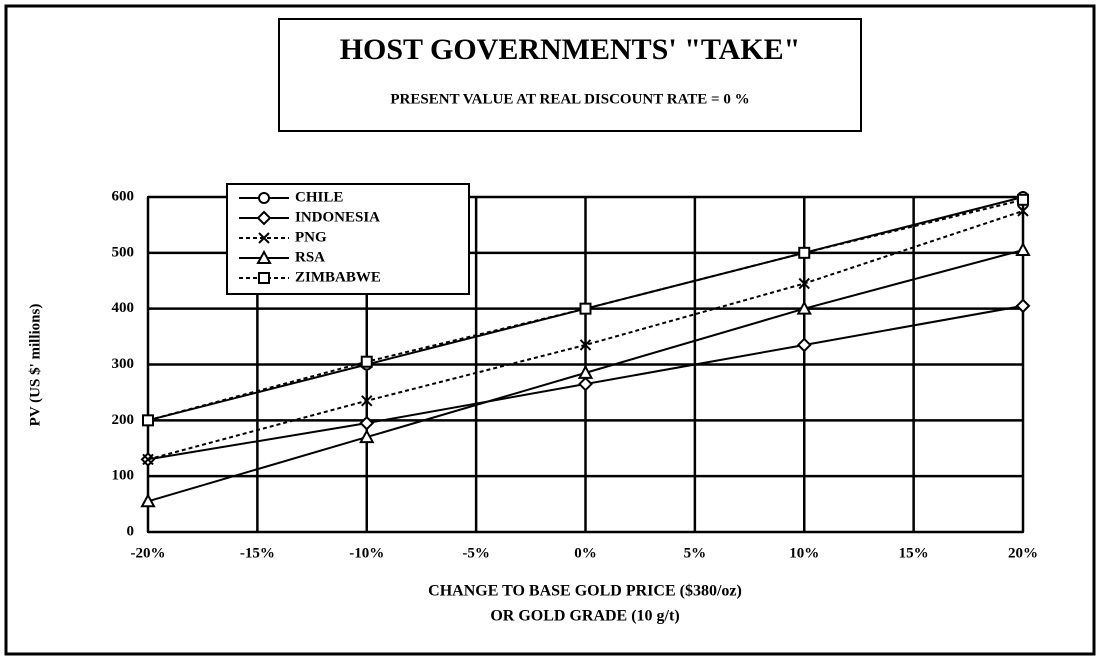 The height and width of the screenshot is (661, 1100). What do you see at coordinates (1023, 553) in the screenshot?
I see `x-tick-label: 20%` at bounding box center [1023, 553].